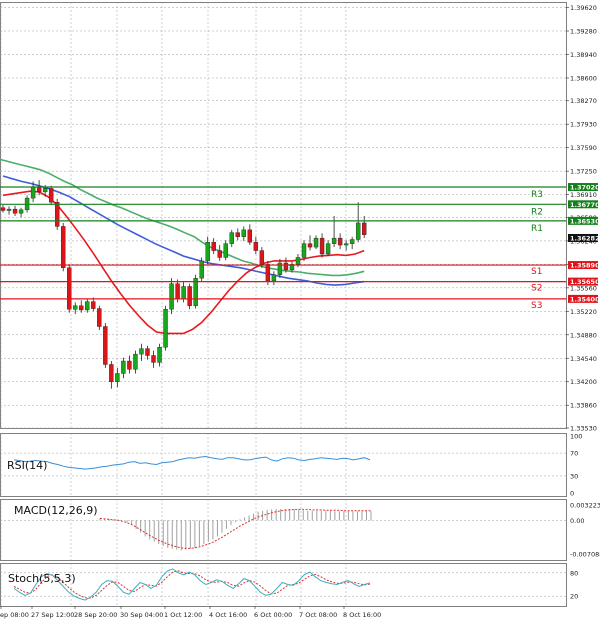  Describe the element at coordinates (583, 125) in the screenshot. I see `y-tick-label: 1.37930` at that location.